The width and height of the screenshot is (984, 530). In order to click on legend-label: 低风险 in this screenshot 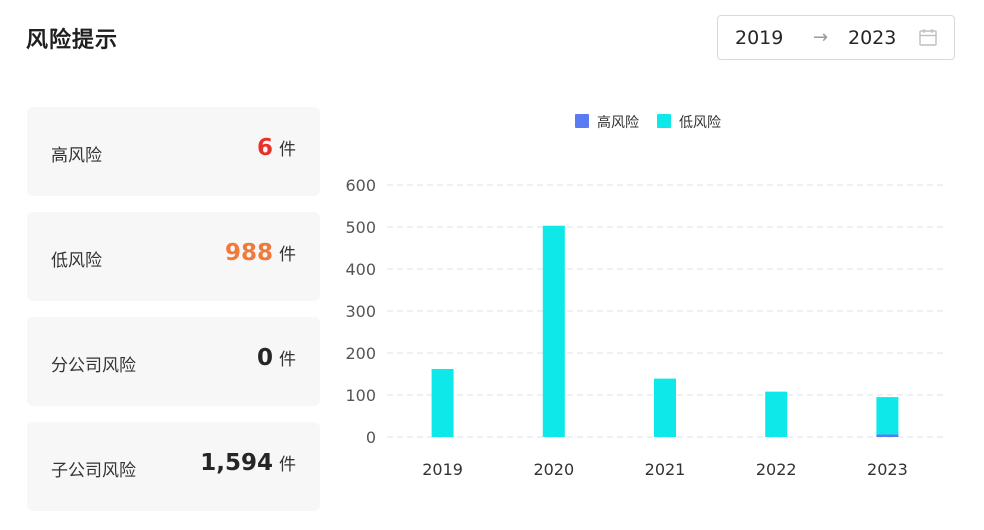, I will do `click(700, 123)`.